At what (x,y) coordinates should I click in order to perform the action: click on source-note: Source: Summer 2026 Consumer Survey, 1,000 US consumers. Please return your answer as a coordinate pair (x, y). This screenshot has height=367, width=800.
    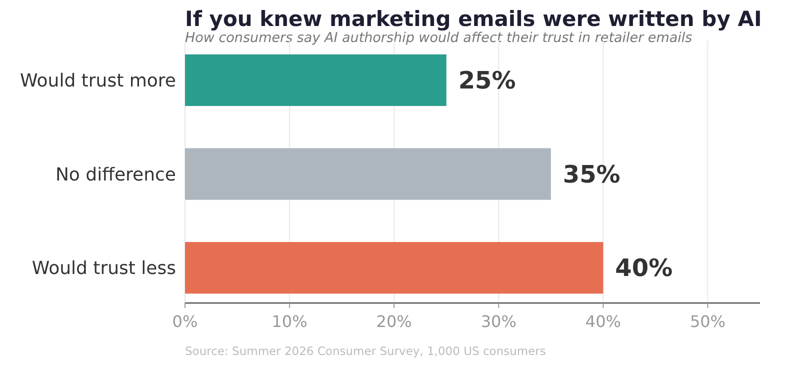
    Looking at the image, I should click on (365, 351).